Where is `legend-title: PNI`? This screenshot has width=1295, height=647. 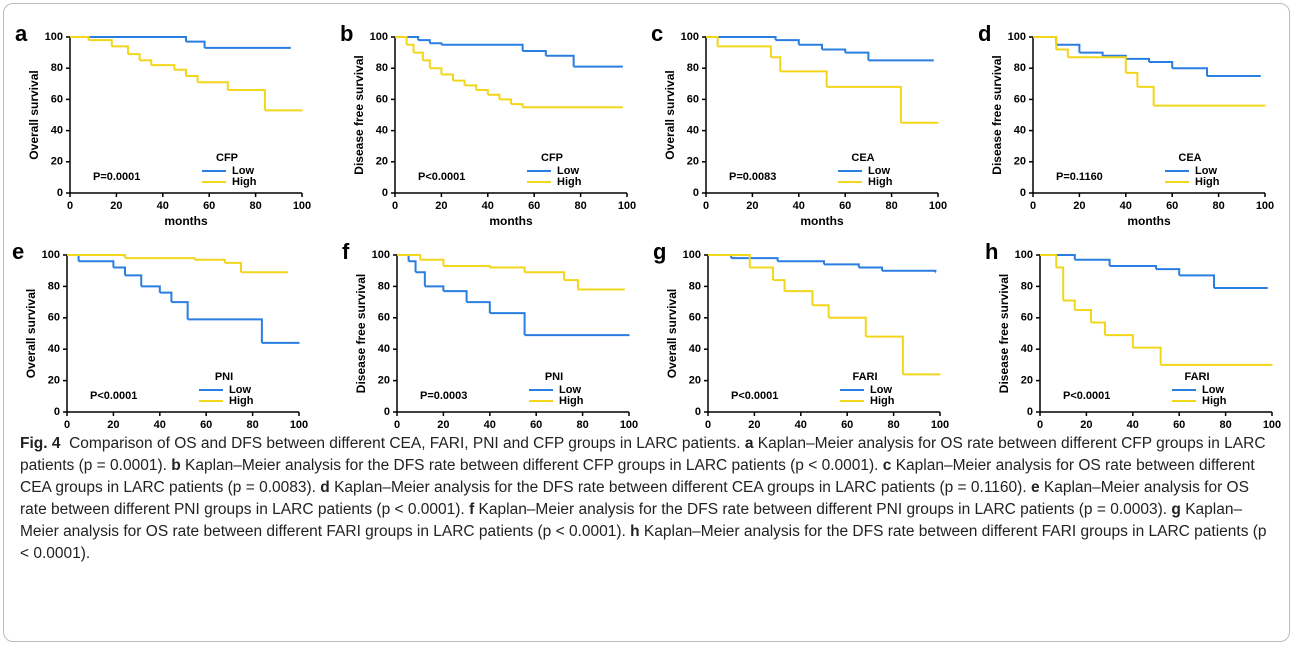
legend-title: PNI is located at coordinates (554, 377).